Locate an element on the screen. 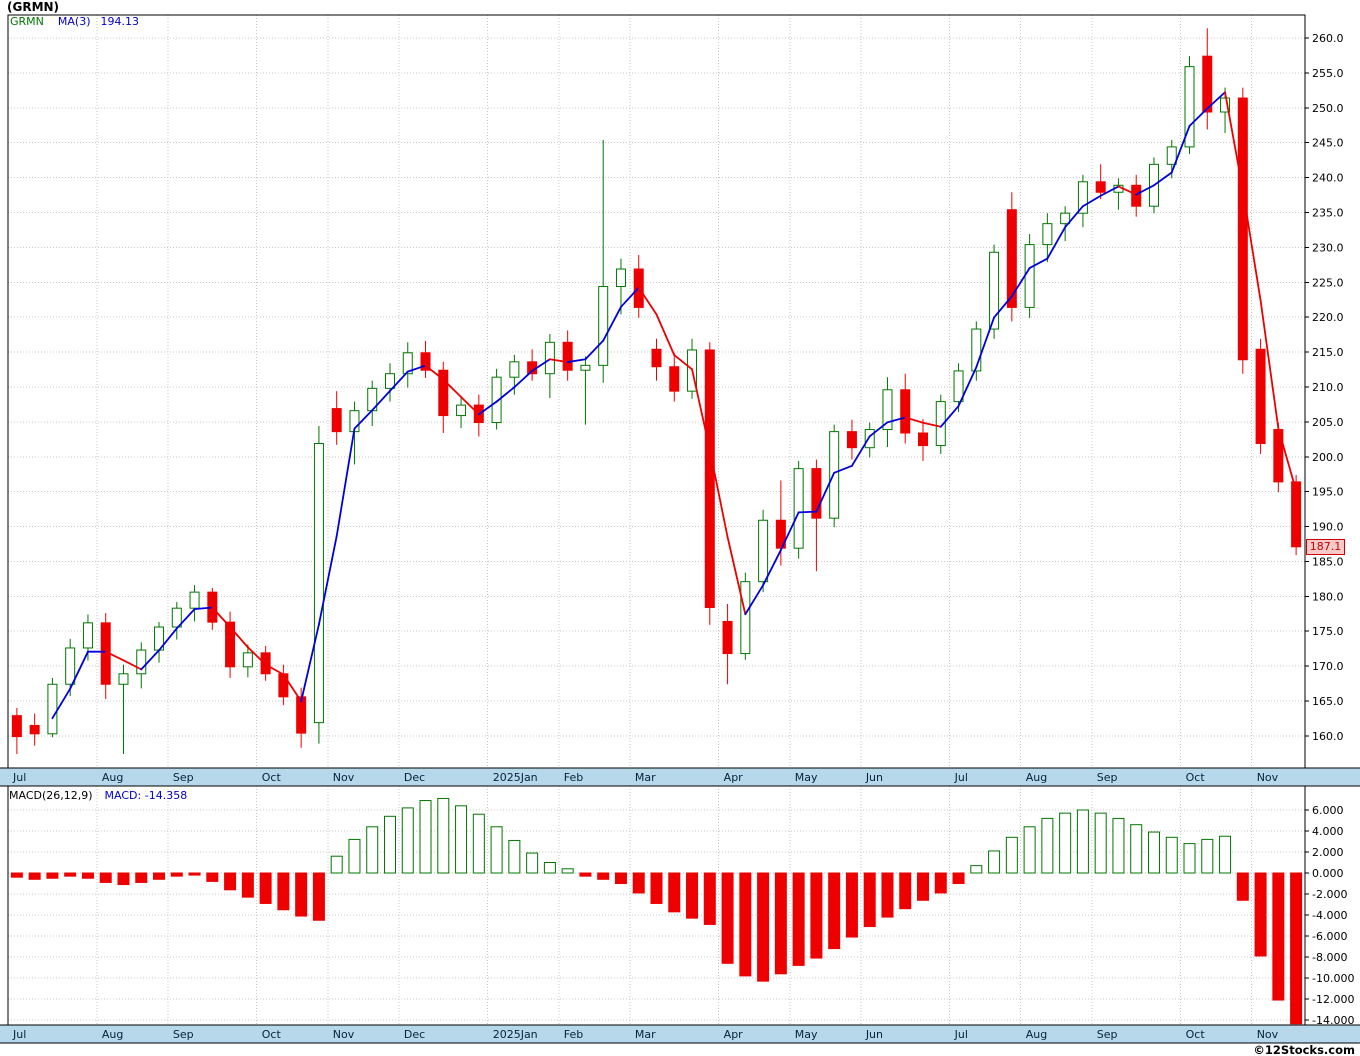 This screenshot has height=1056, width=1360. svg-text: 180.0 is located at coordinates (1328, 596).